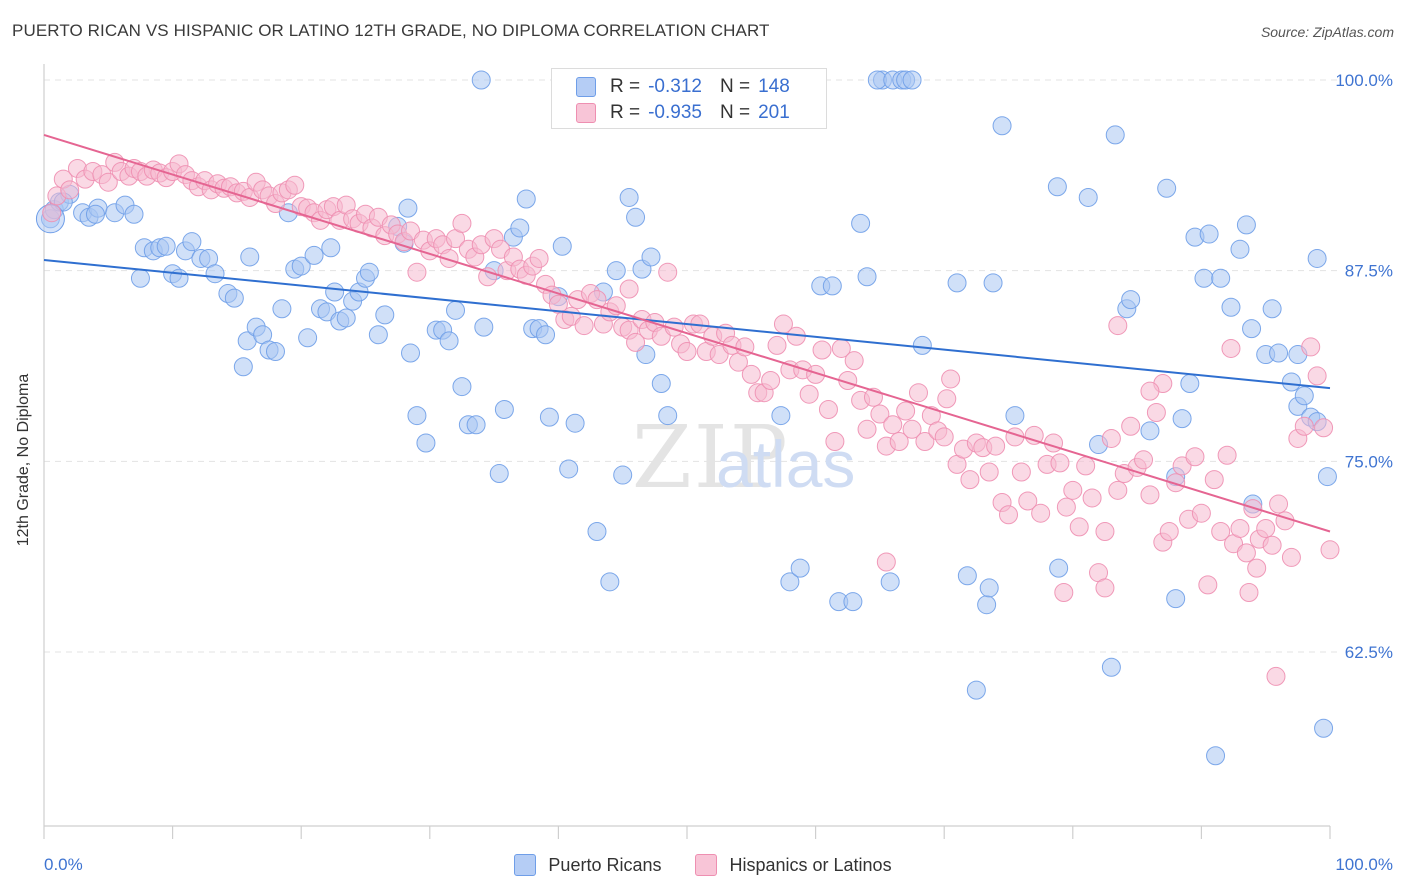 The image size is (1406, 892). I want to click on y-tick-label: 100.0%, so click(1364, 80).